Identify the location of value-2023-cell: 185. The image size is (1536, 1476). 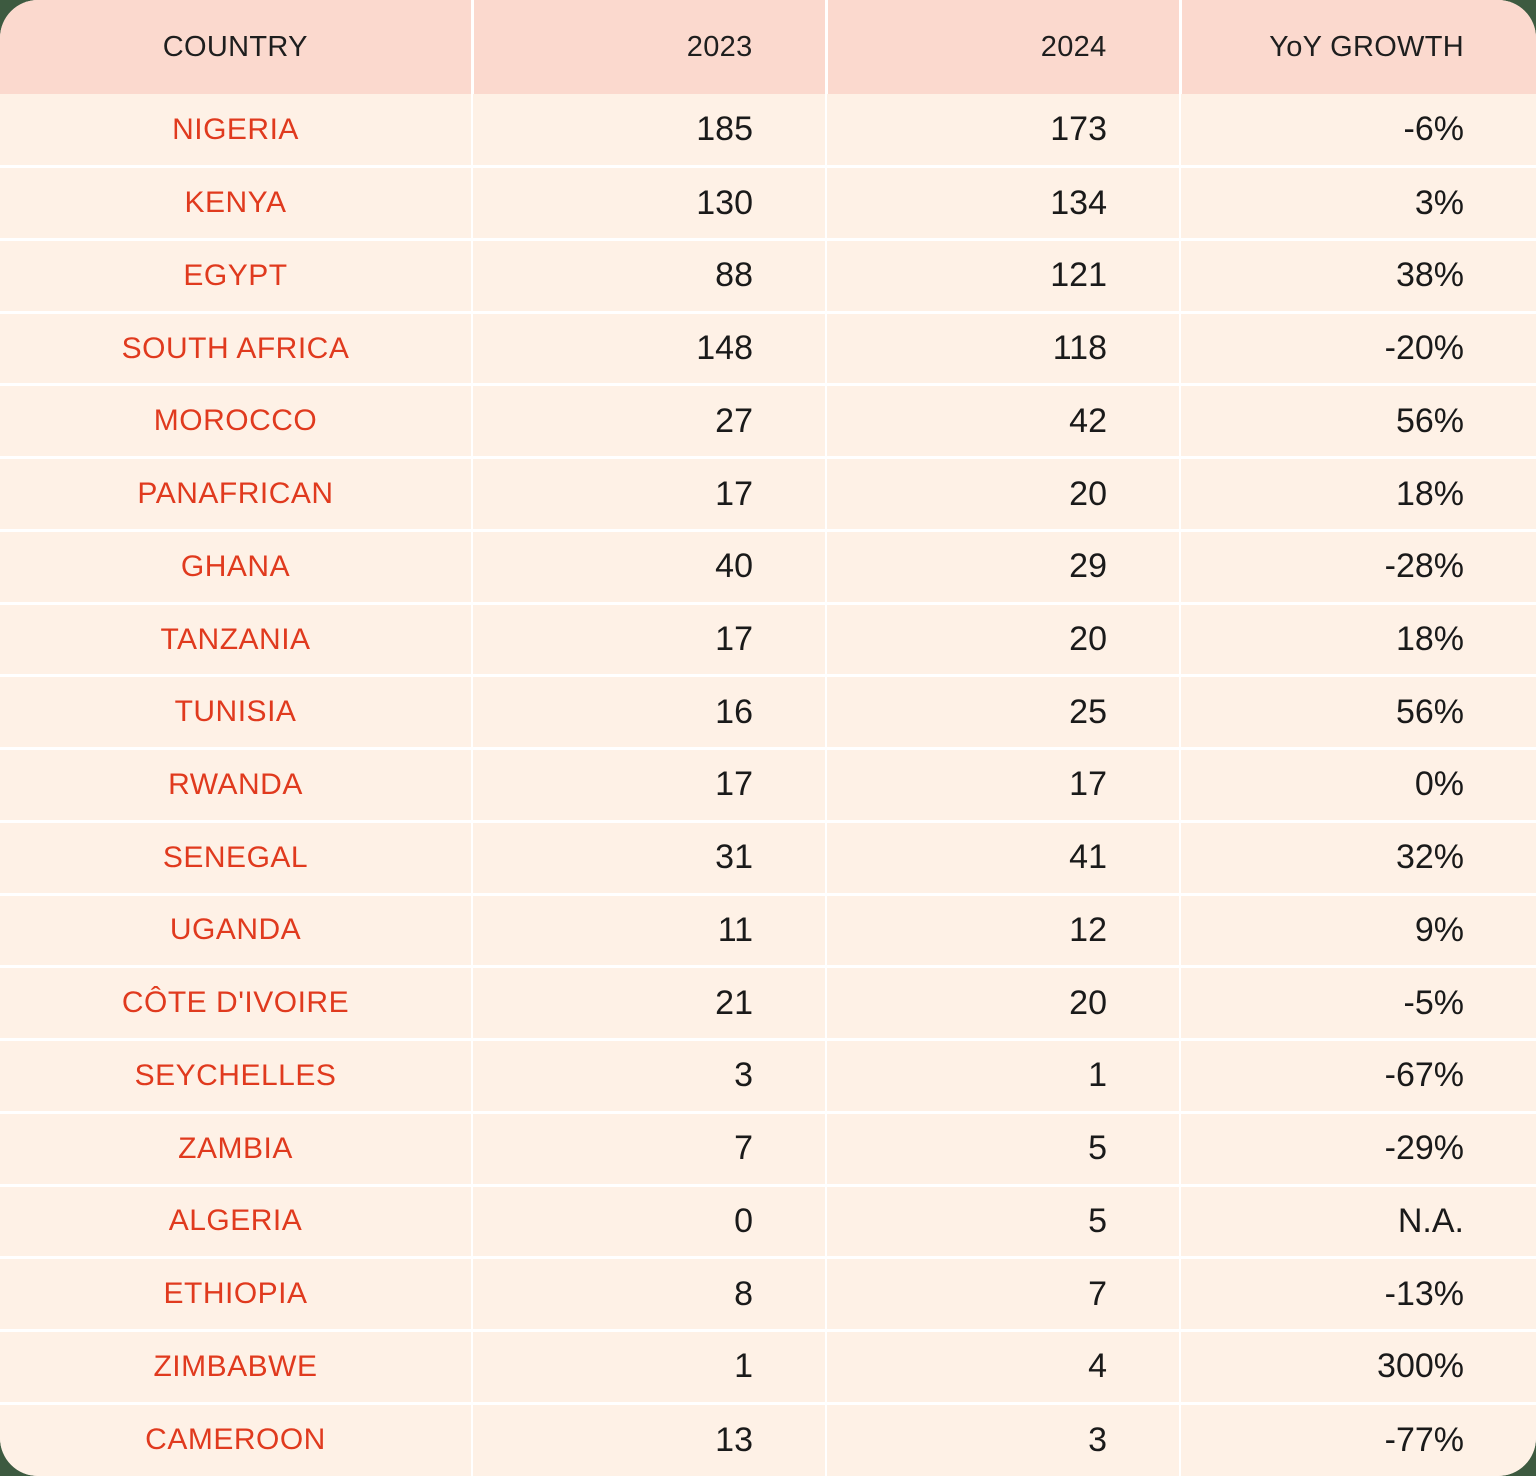
(649, 130).